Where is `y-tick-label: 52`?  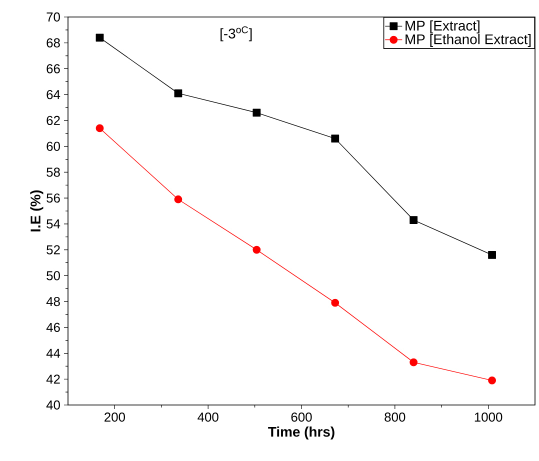 y-tick-label: 52 is located at coordinates (53, 249).